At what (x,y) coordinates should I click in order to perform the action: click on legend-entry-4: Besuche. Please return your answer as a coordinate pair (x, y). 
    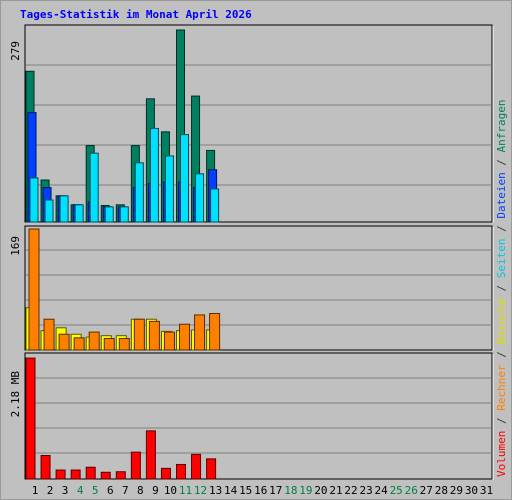
    Looking at the image, I should click on (501, 321).